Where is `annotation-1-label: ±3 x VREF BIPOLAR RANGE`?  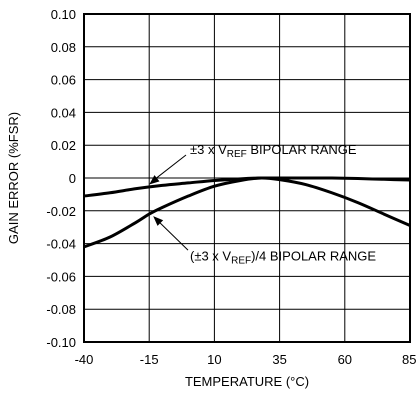
annotation-1-label: ±3 x VREF BIPOLAR RANGE is located at coordinates (273, 151).